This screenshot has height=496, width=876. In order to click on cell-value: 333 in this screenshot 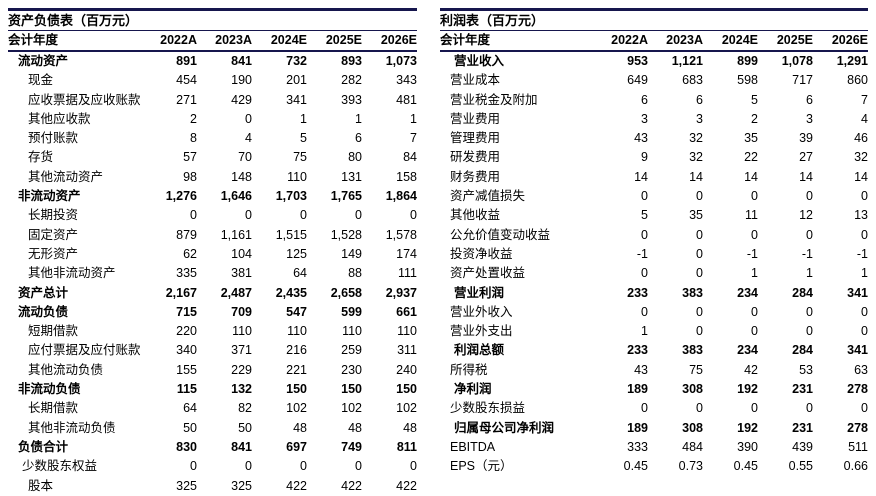, I will do `click(637, 446)`.